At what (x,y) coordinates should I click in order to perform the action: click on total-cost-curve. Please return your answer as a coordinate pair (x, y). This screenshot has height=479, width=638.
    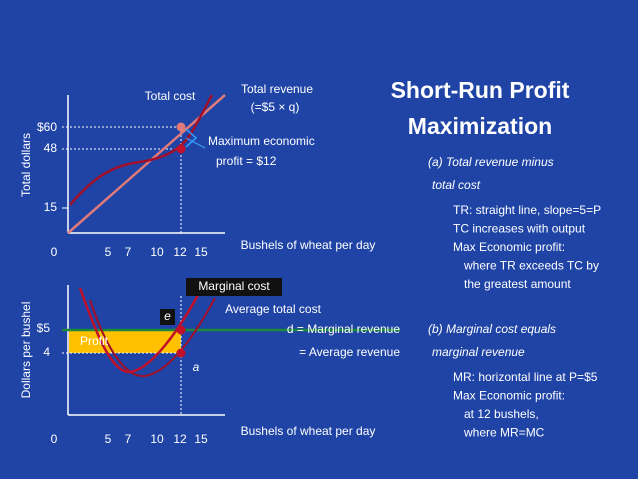
    Looking at the image, I should click on (141, 150).